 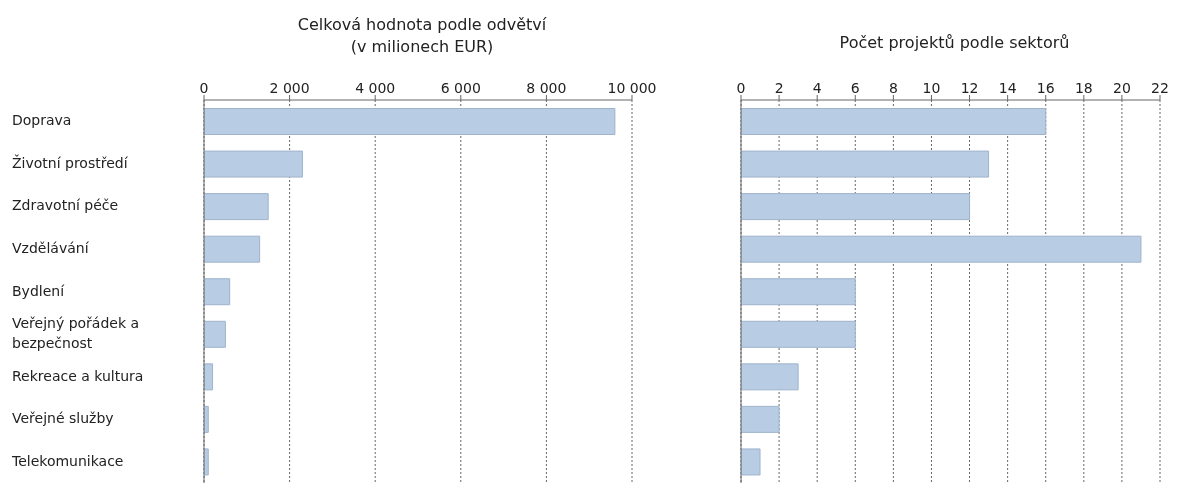 I want to click on x-tick-label: 2 000, so click(x=289, y=88).